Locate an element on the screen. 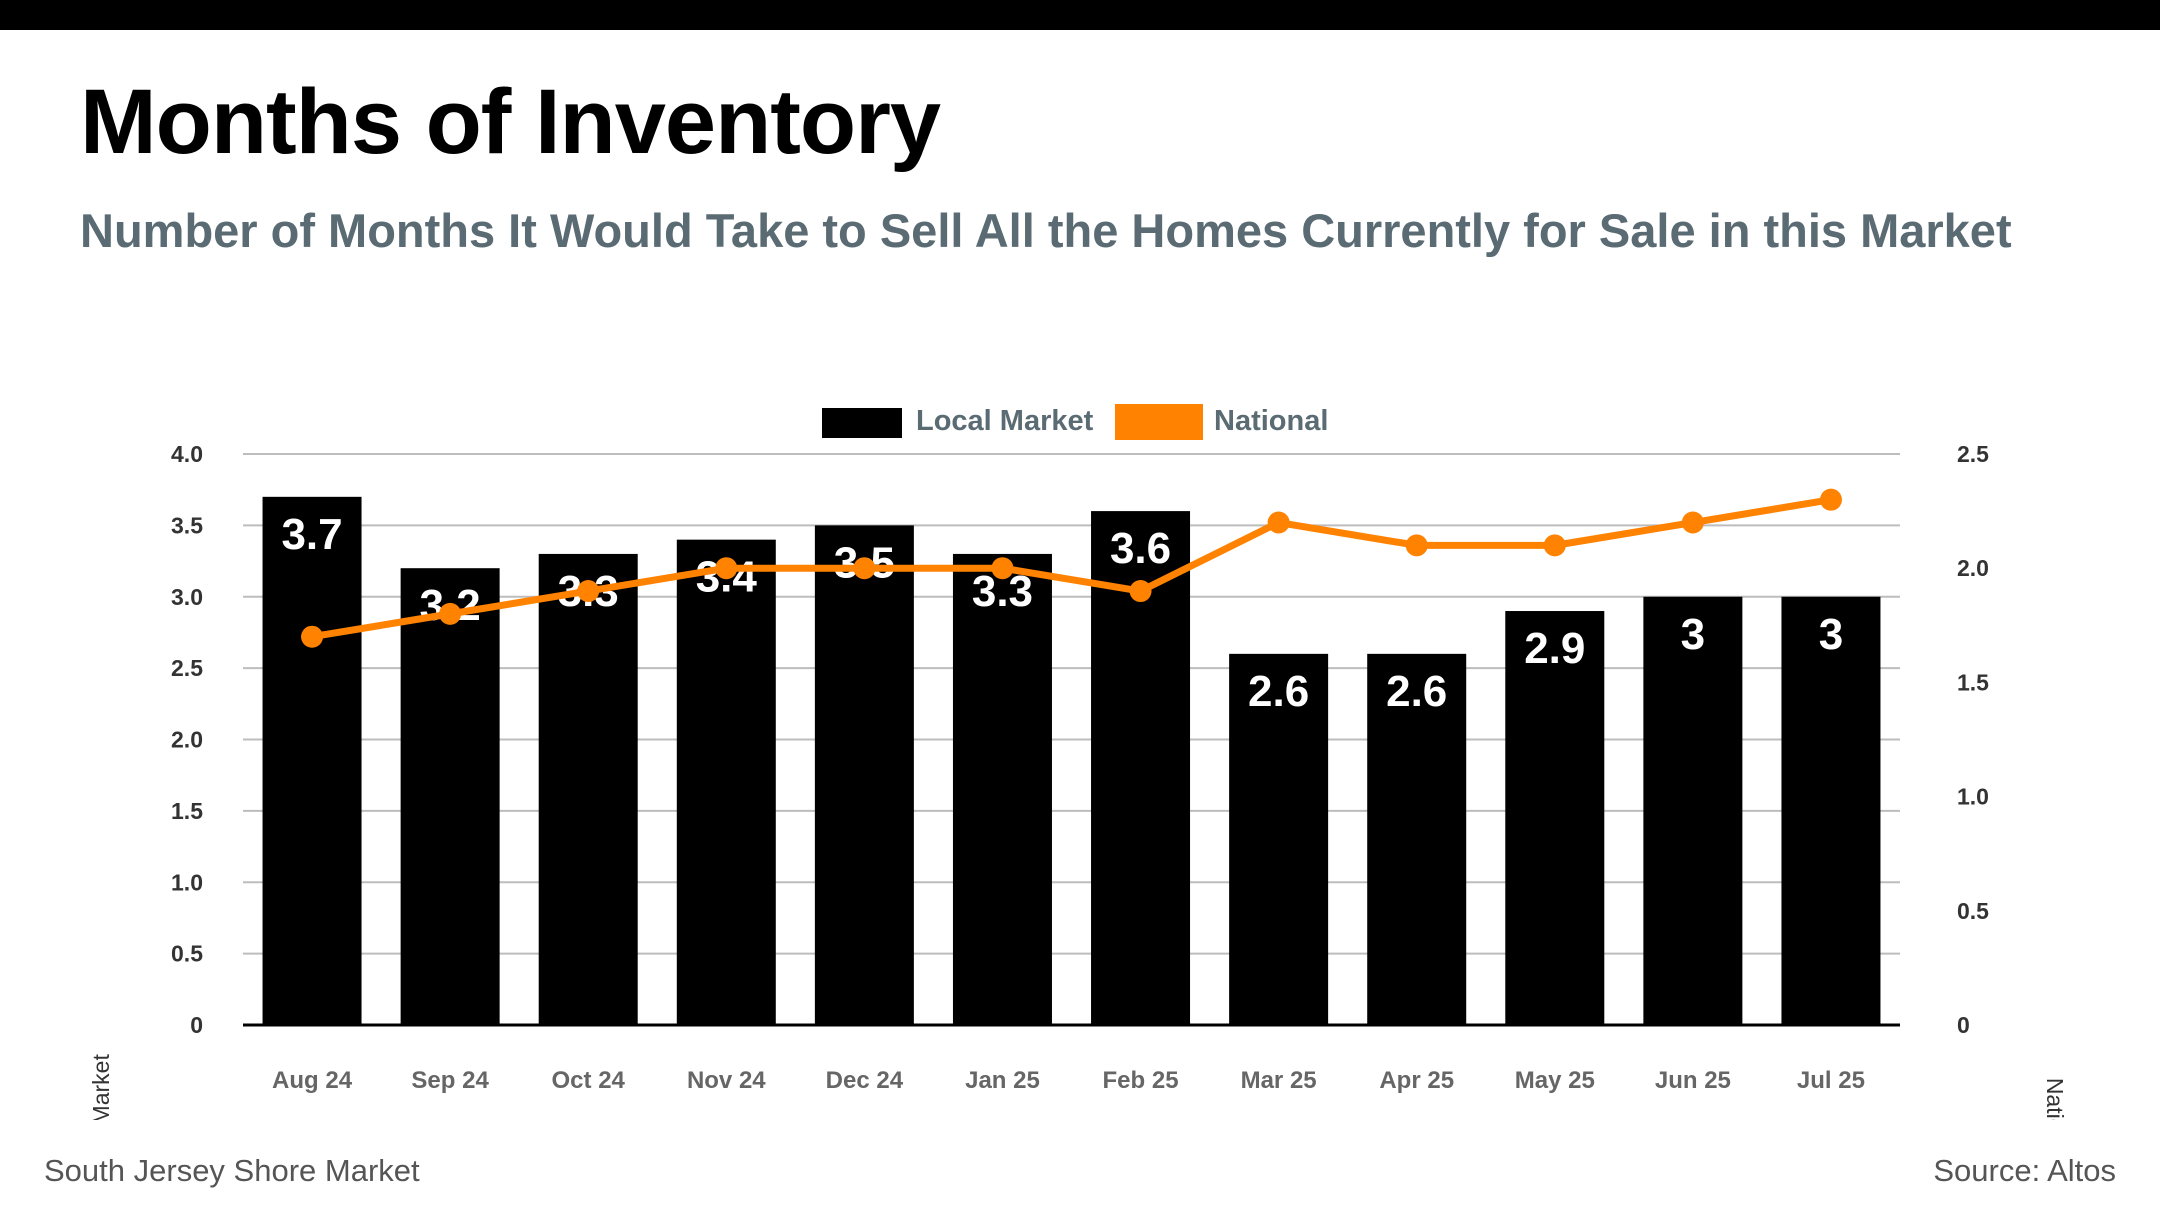 This screenshot has width=2160, height=1215. legend: Local Market National is located at coordinates (1075, 422).